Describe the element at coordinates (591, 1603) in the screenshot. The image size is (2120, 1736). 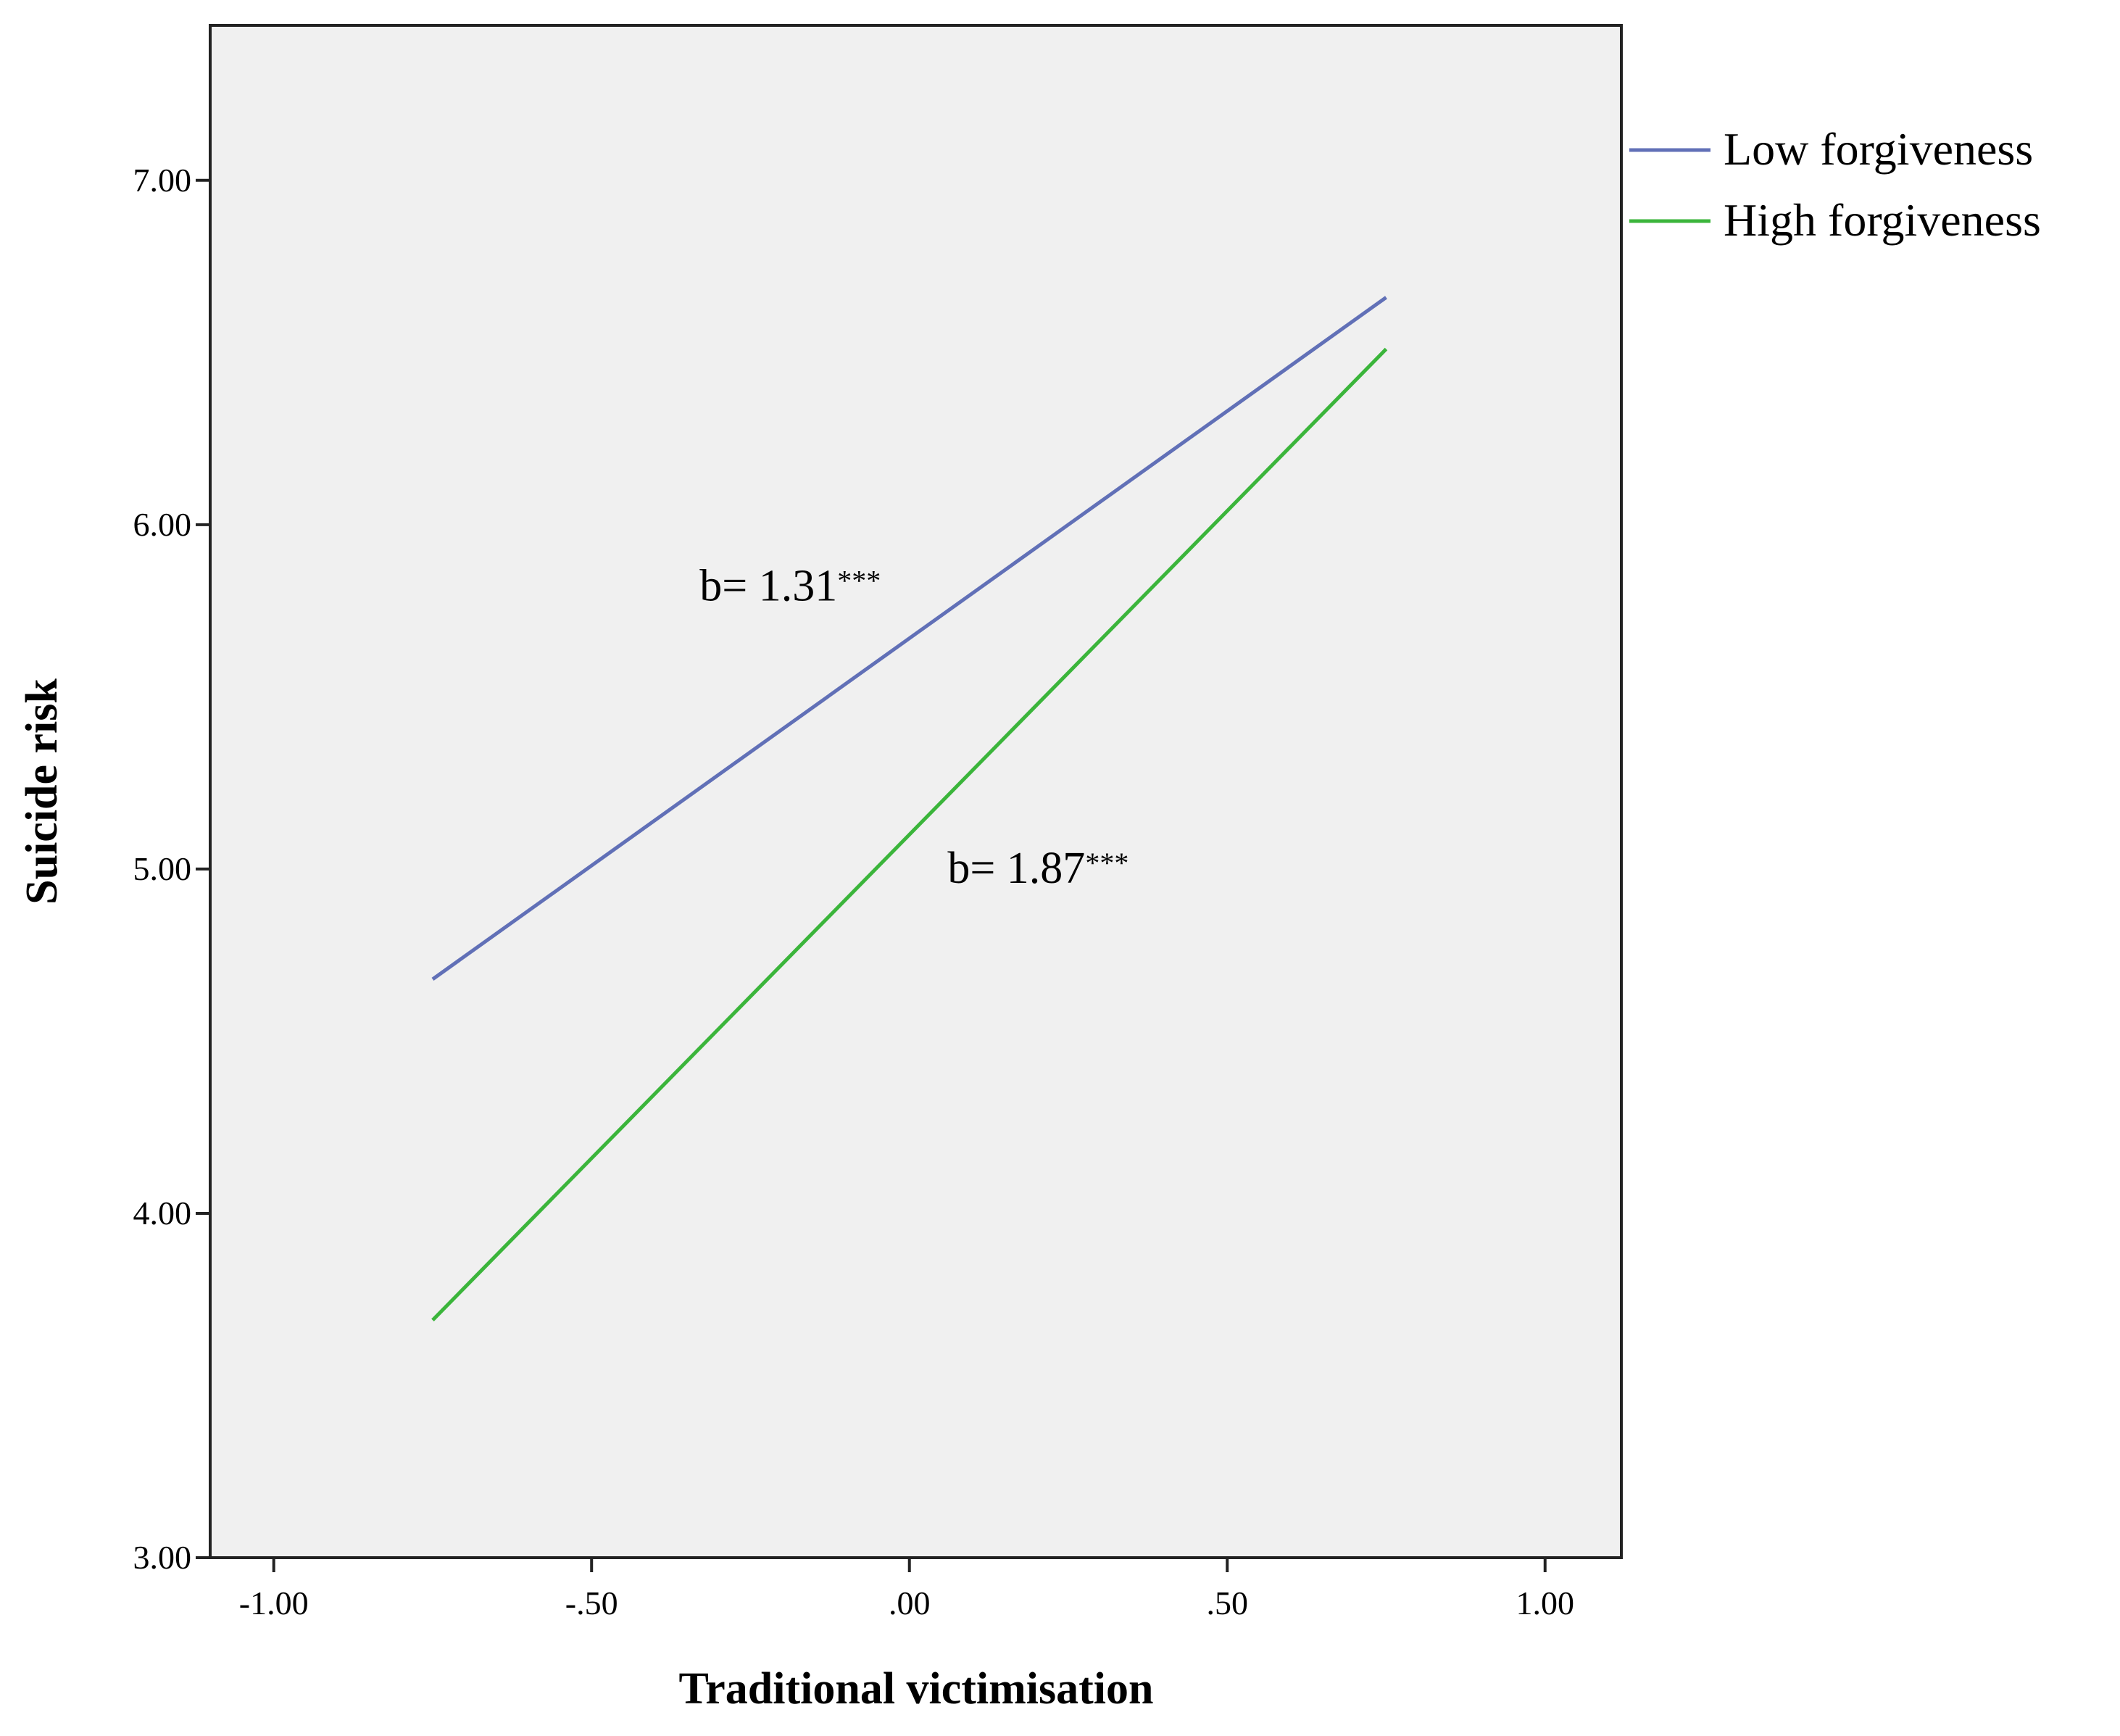
I see `x-tick-label: -.50` at that location.